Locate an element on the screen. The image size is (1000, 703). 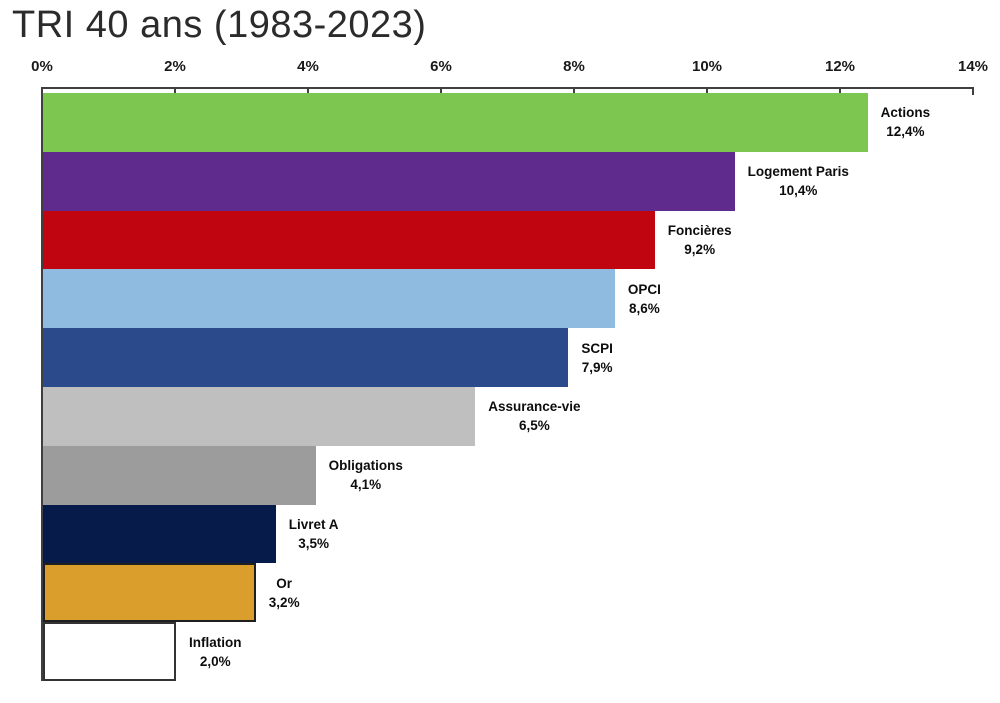
bar-row: SCPI 7,9% is located at coordinates (508, 357).